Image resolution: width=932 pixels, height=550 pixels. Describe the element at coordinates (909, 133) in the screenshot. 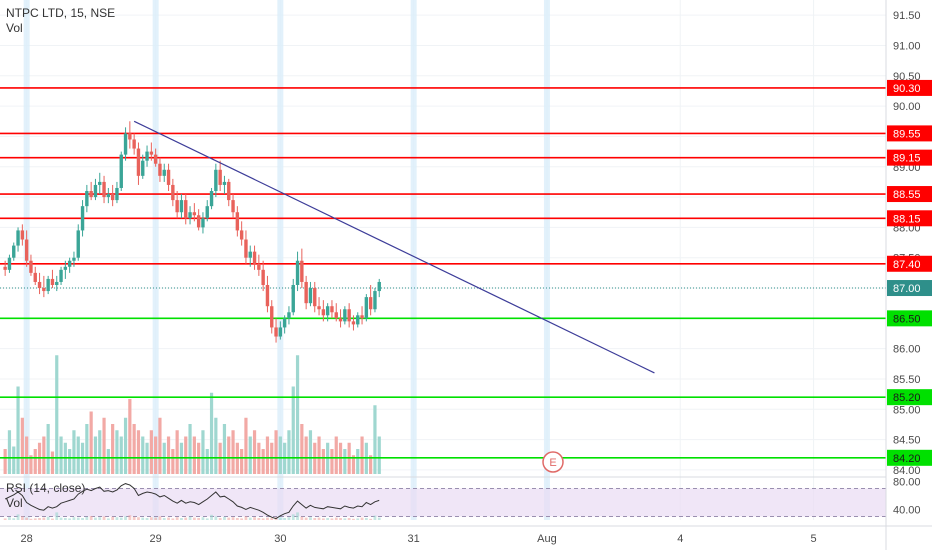

I see `resistance-price-tag: 89.55` at that location.